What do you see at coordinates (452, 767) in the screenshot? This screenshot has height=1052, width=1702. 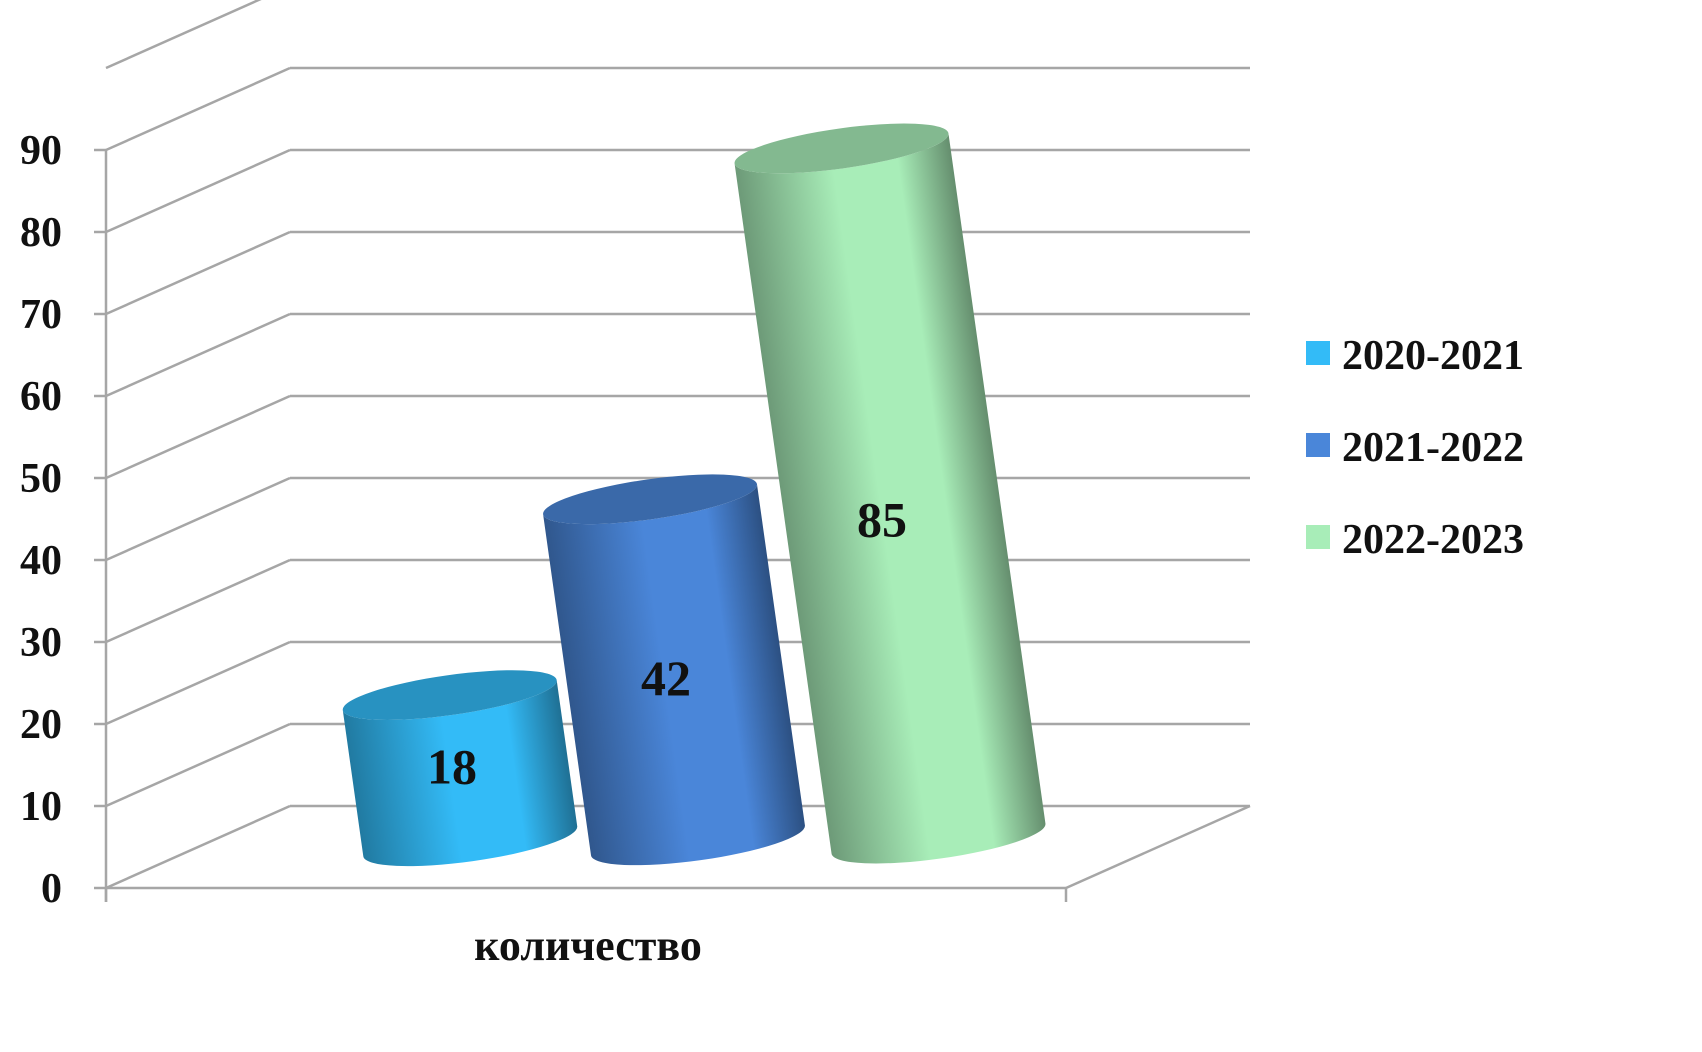 I see `data-label: 18` at bounding box center [452, 767].